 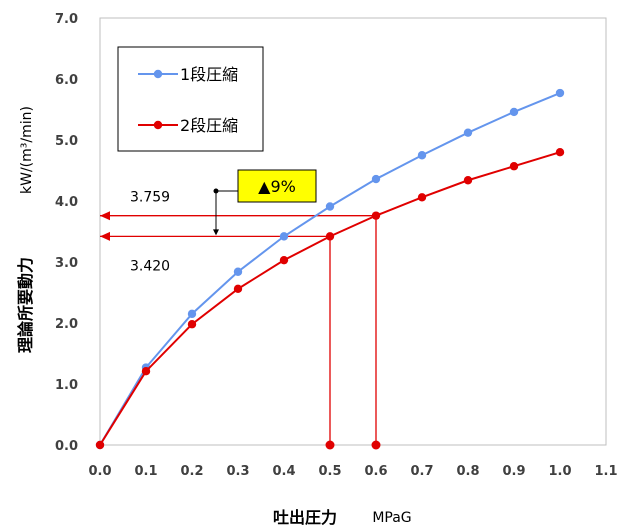 What do you see at coordinates (145, 471) in the screenshot?
I see `x-tick-label: 0.1` at bounding box center [145, 471].